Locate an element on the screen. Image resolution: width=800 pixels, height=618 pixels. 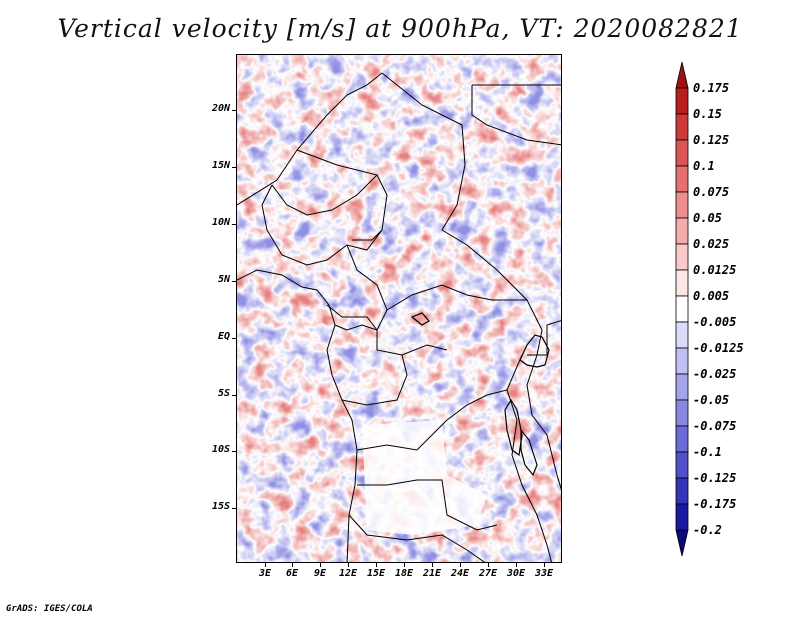
calm-region is located at coordinates (424, 477).